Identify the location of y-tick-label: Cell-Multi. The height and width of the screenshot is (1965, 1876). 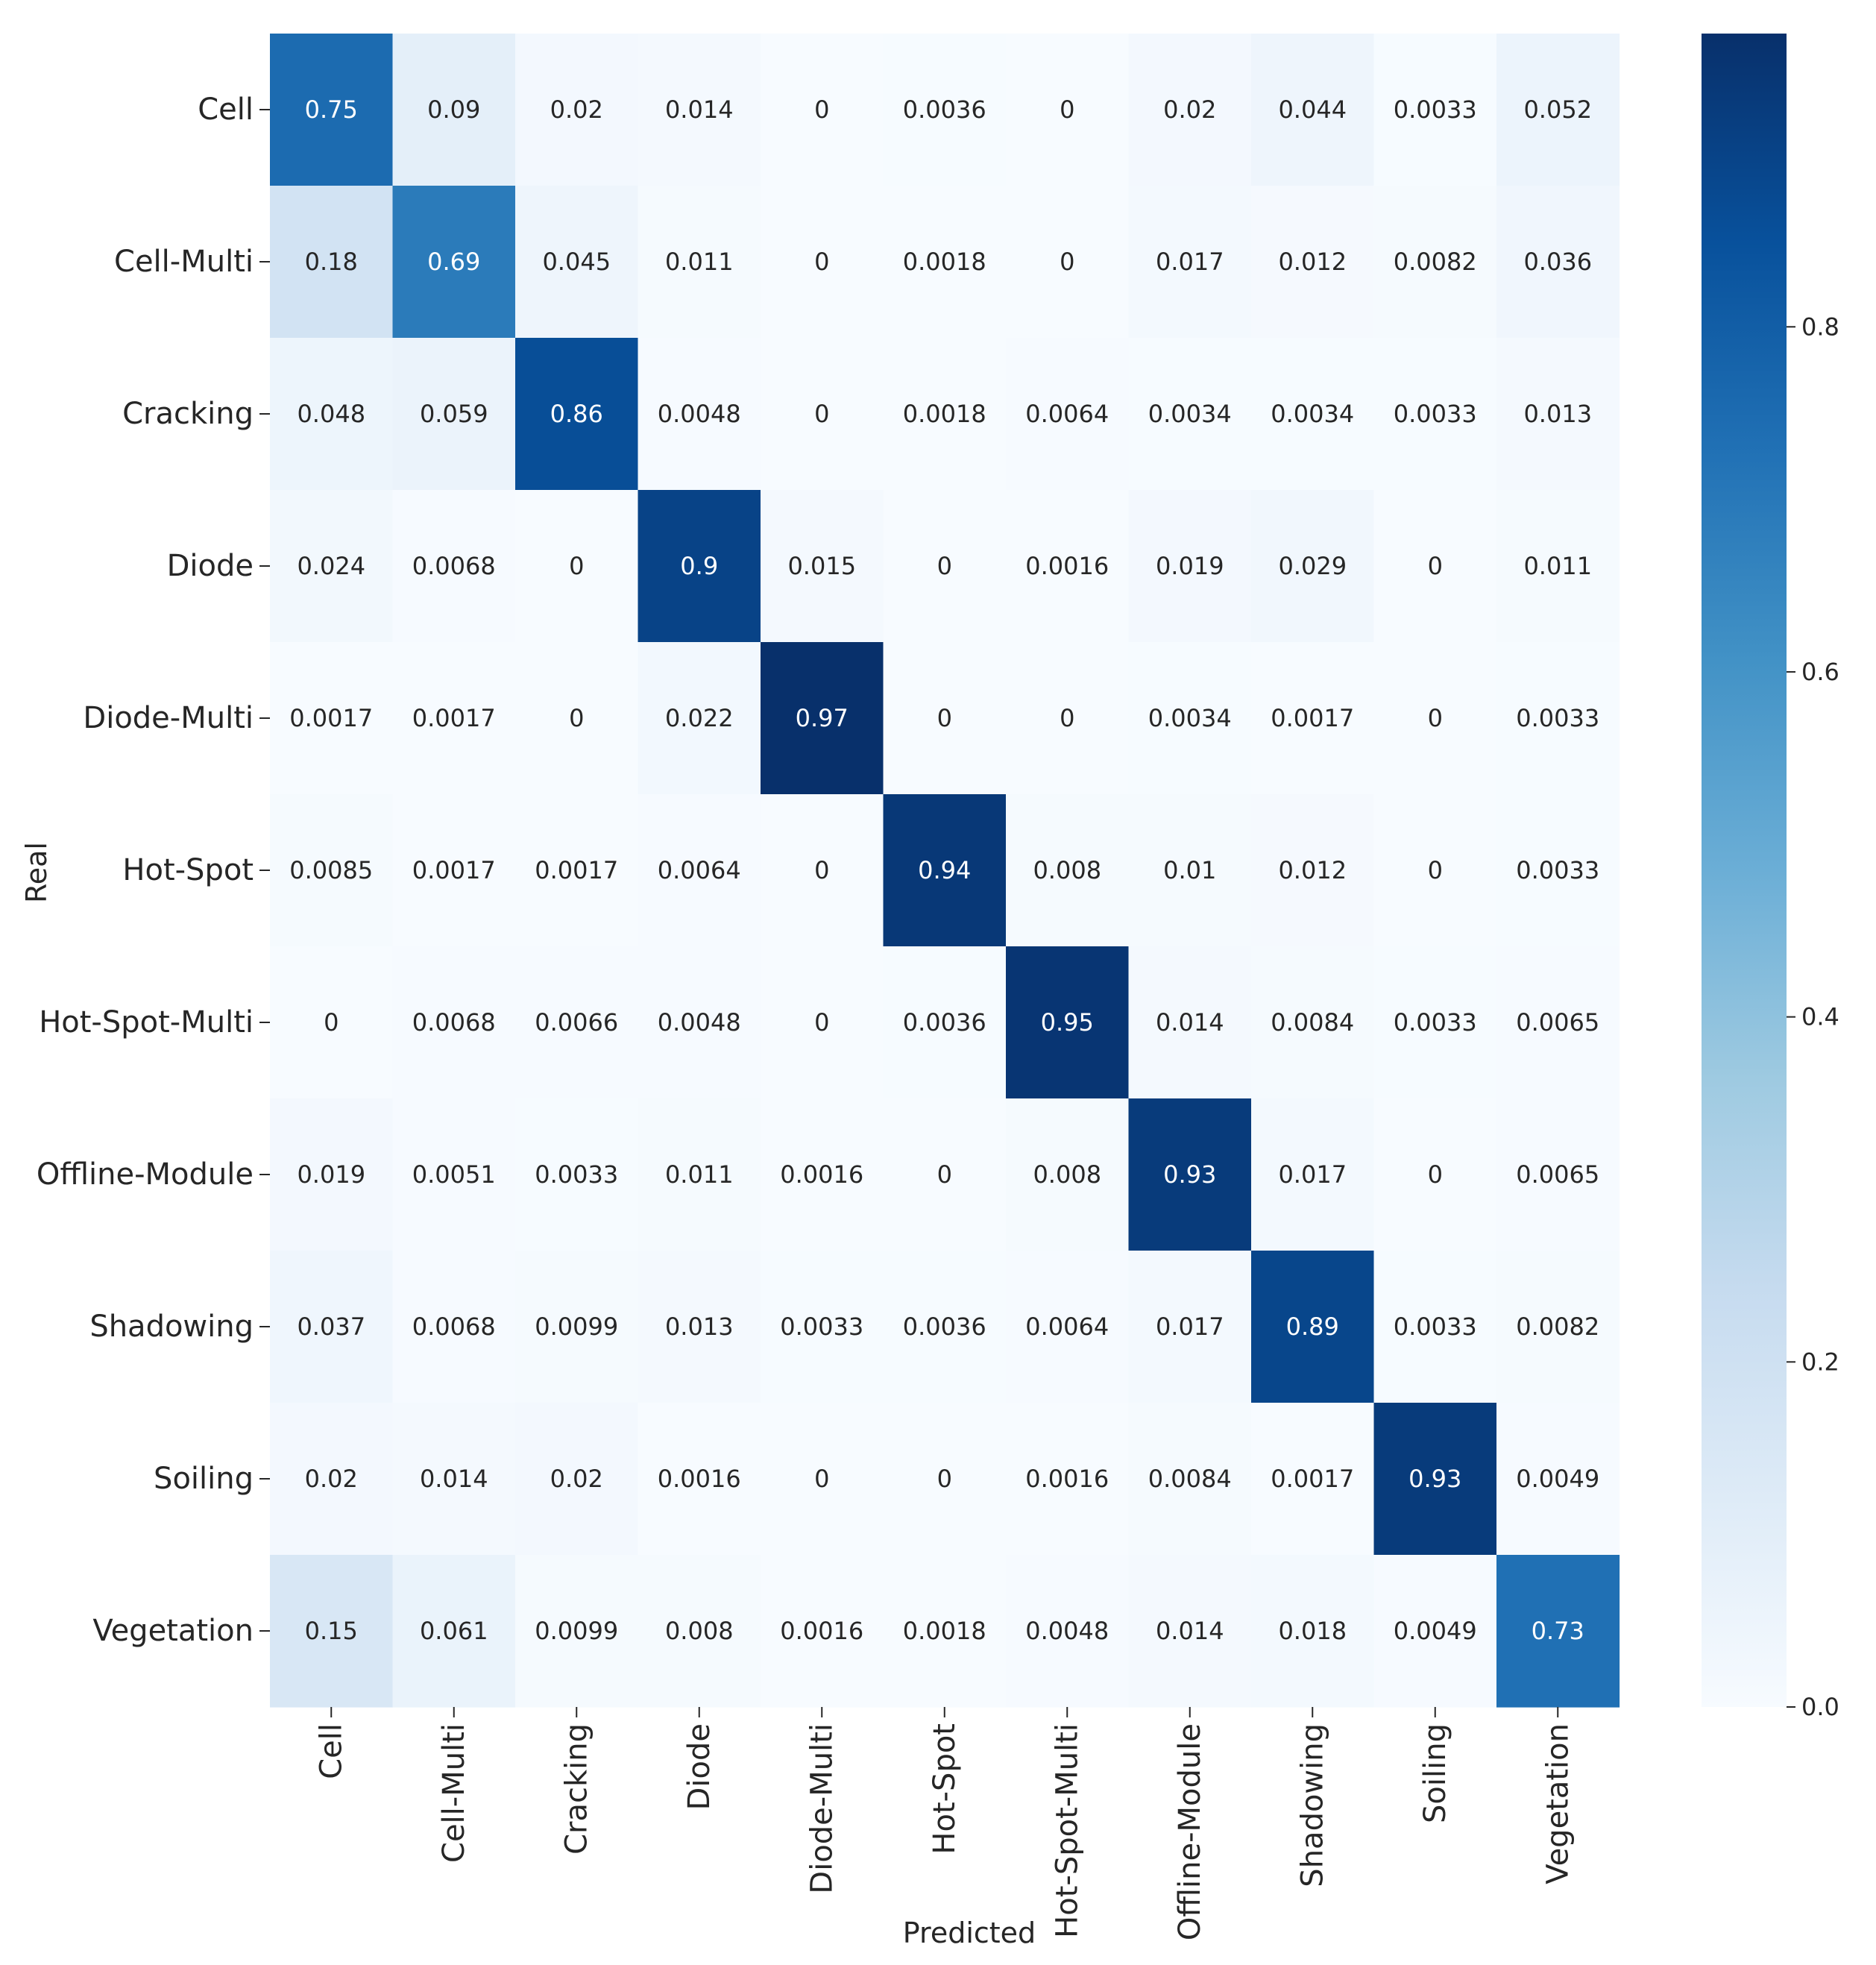
(184, 262).